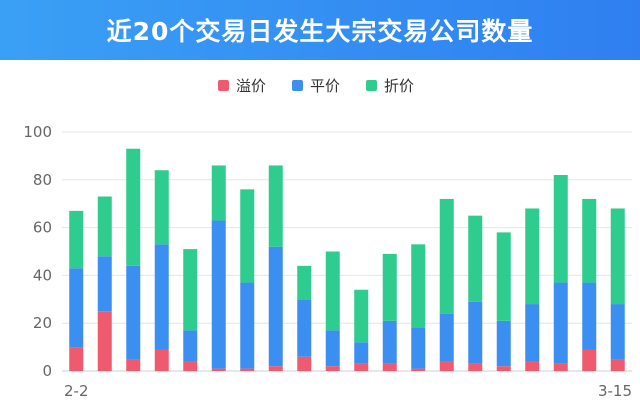 The width and height of the screenshot is (640, 417). I want to click on y-tick-label: 80, so click(42, 180).